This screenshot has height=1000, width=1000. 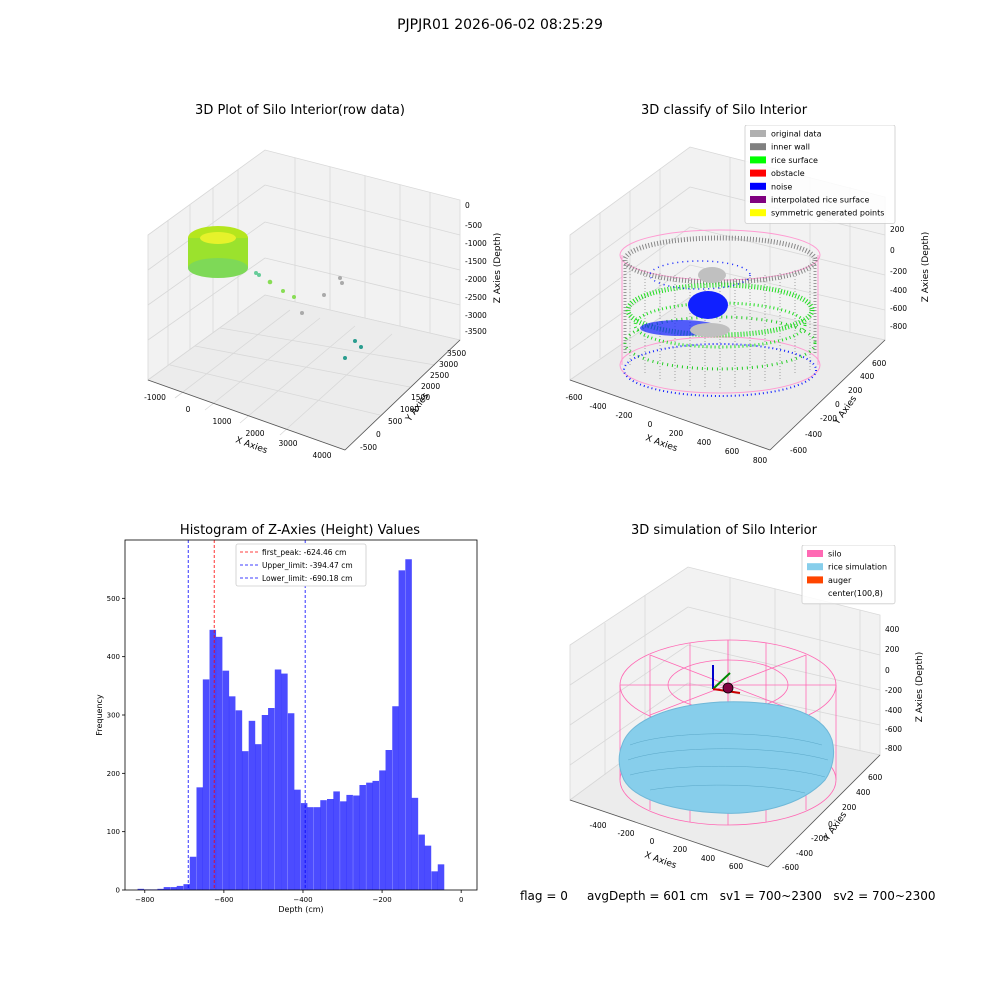 I want to click on simulation-x-tick: 400, so click(x=708, y=858).